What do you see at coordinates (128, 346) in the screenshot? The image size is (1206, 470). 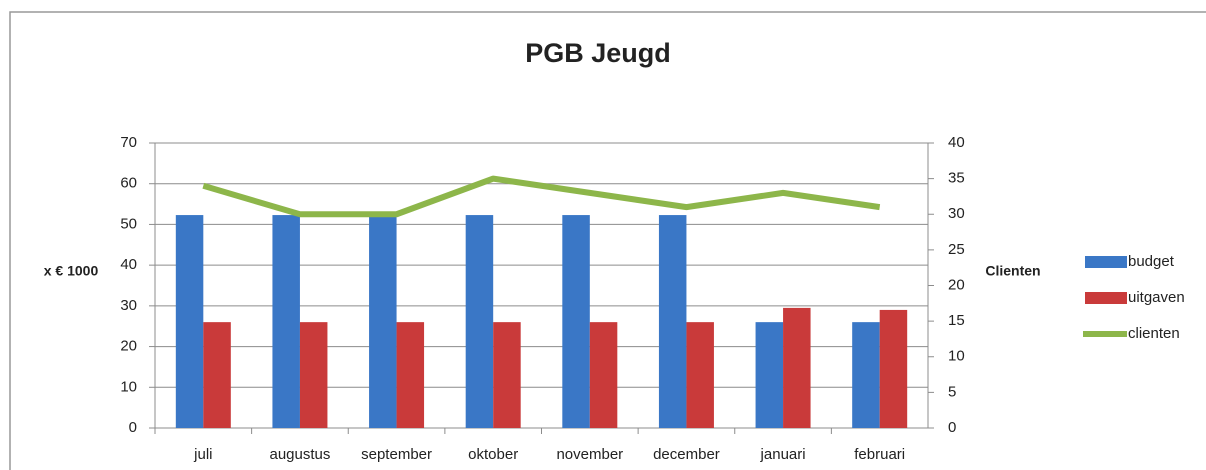 I see `y-tick-label: 20` at bounding box center [128, 346].